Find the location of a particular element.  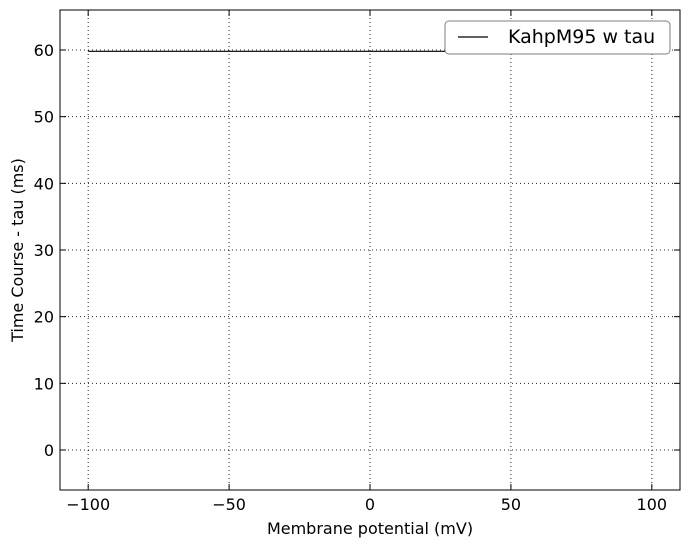

x-axis-label: Membrane potential (mV) is located at coordinates (370, 528).